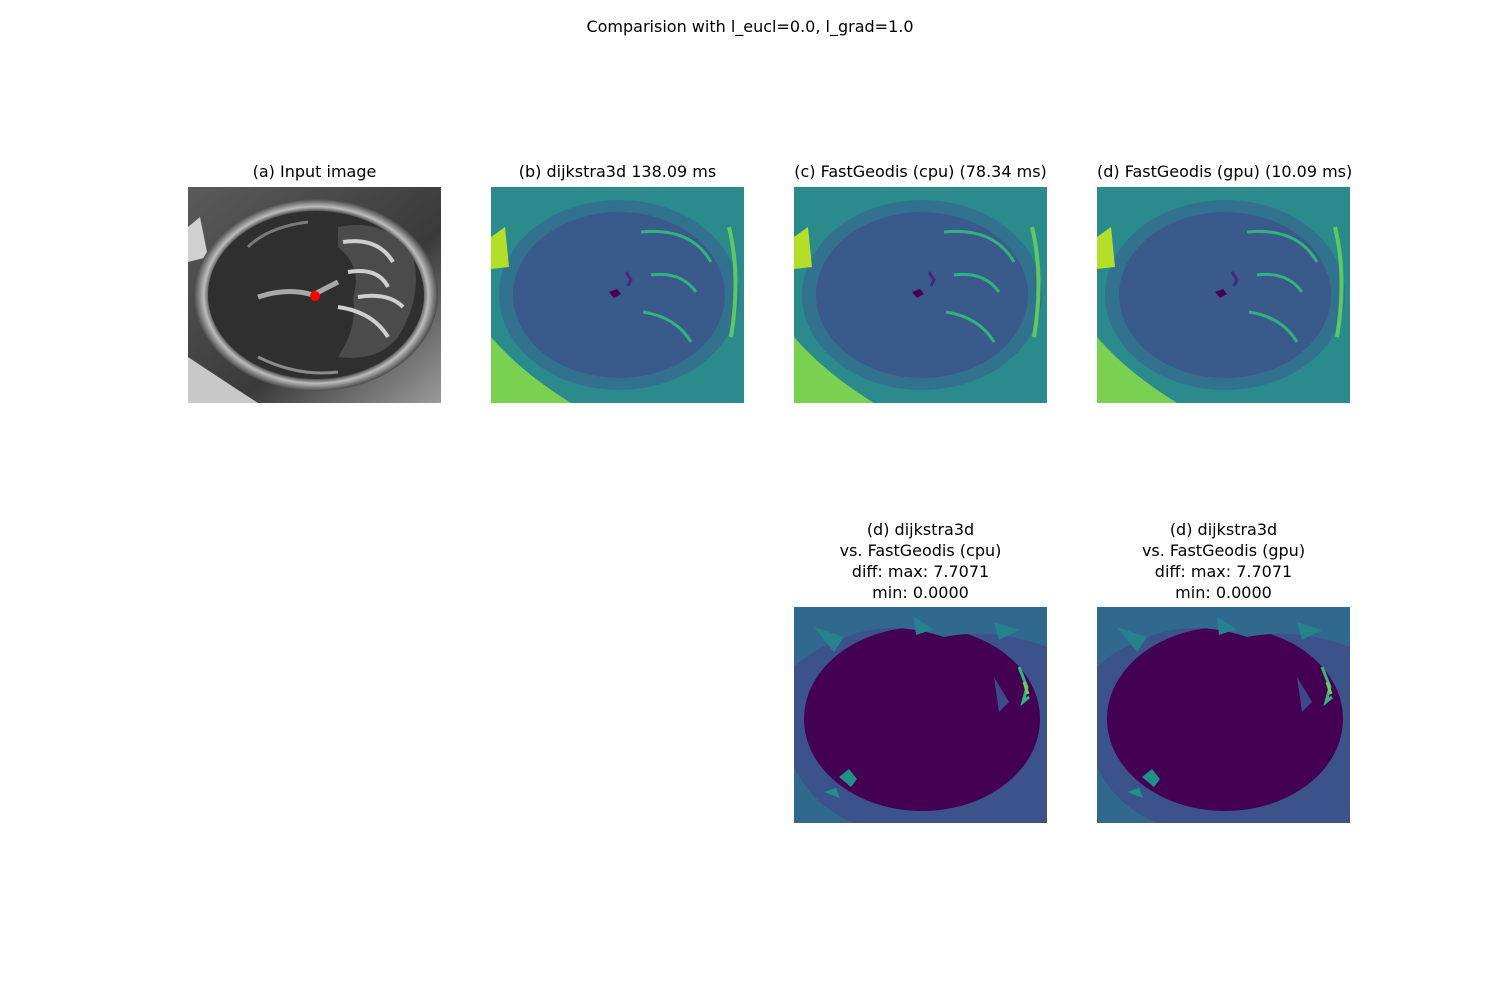 This screenshot has width=1500, height=1000. What do you see at coordinates (750, 26) in the screenshot?
I see `figure-title: Comparision with l_eucl=0.0, l_grad=1.0` at bounding box center [750, 26].